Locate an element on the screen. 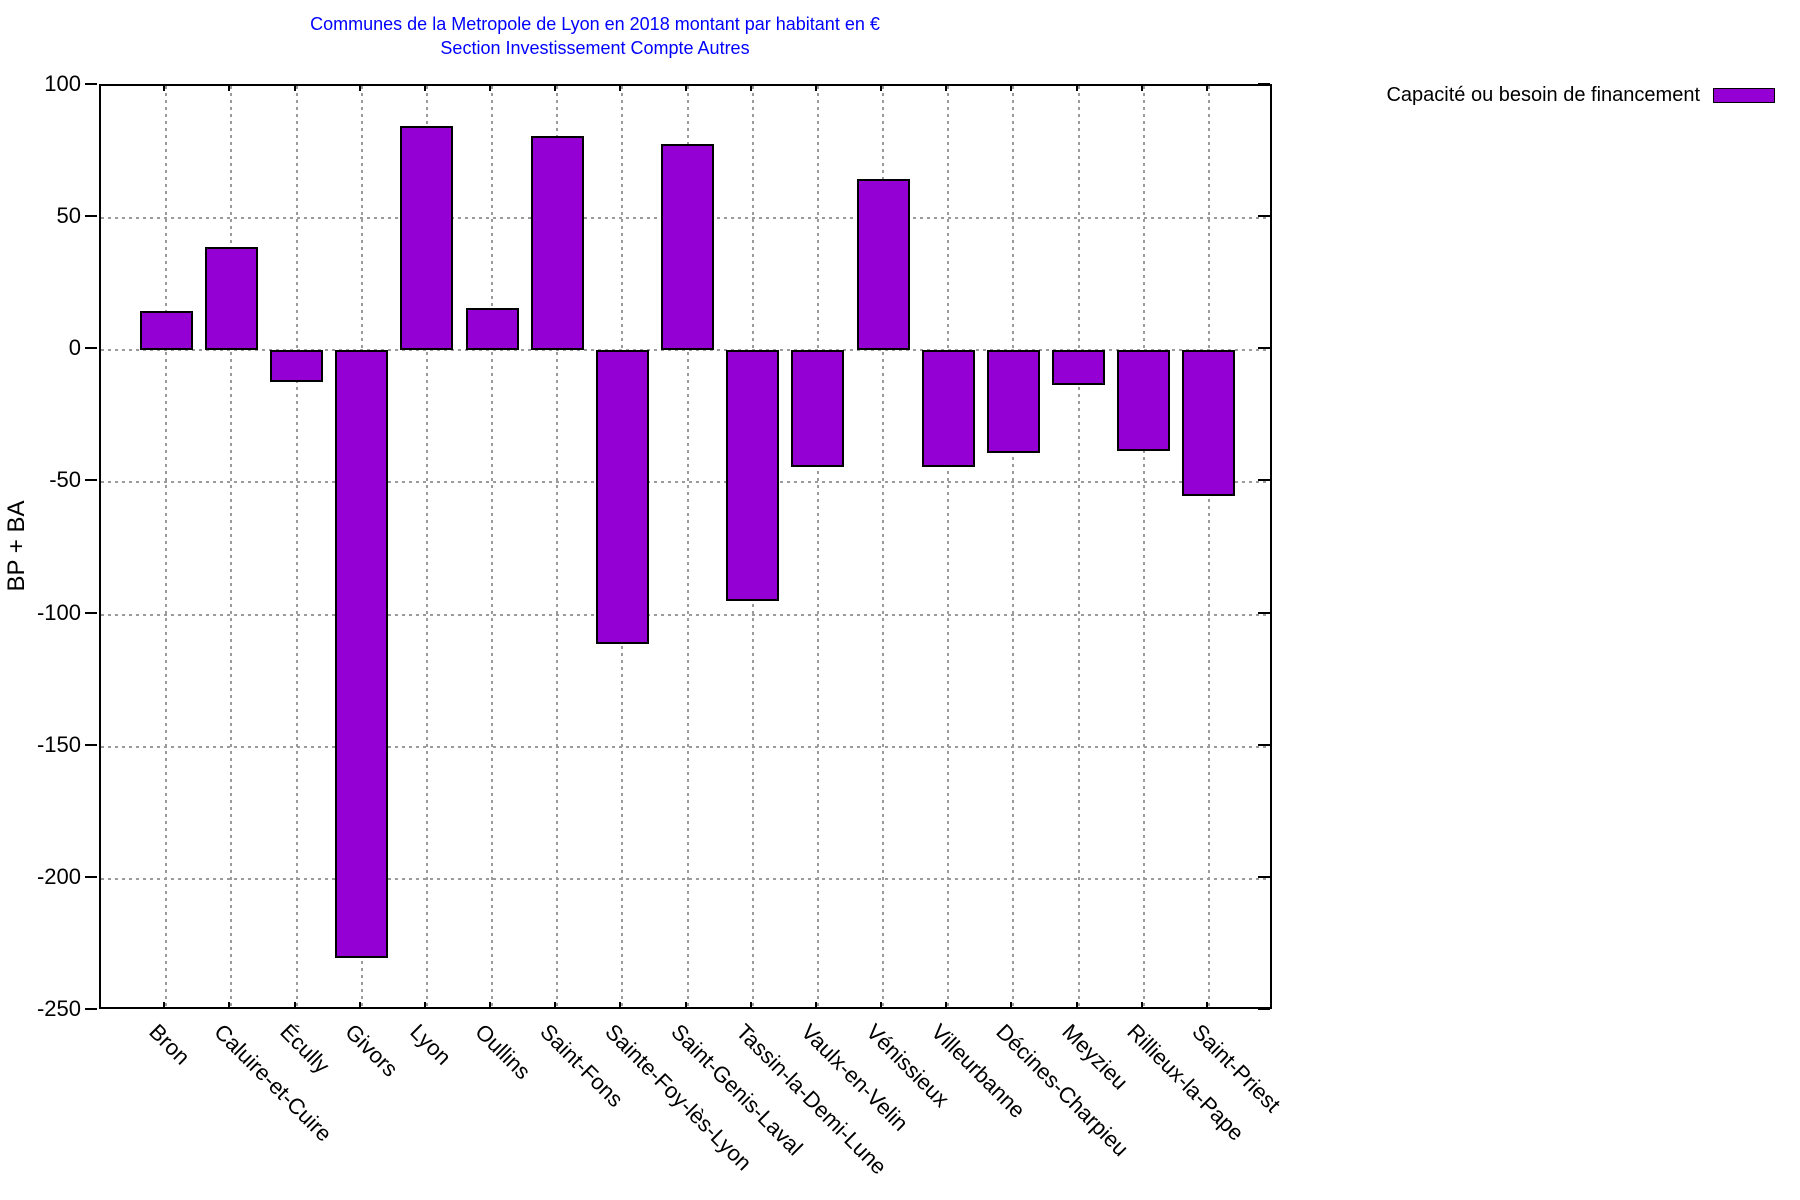 The image size is (1800, 1200). y-tick-label: 50 is located at coordinates (68, 216).